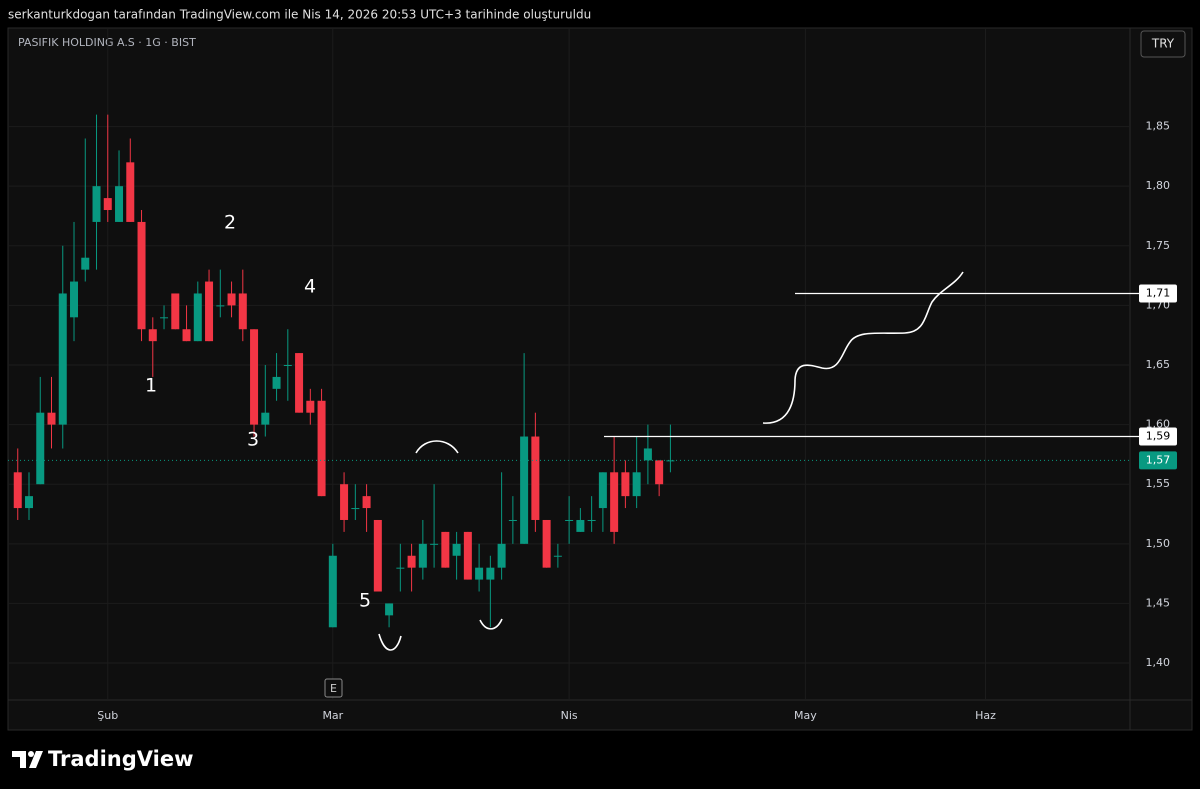 Image resolution: width=1200 pixels, height=789 pixels. I want to click on x-tick-label: Haz, so click(985, 715).